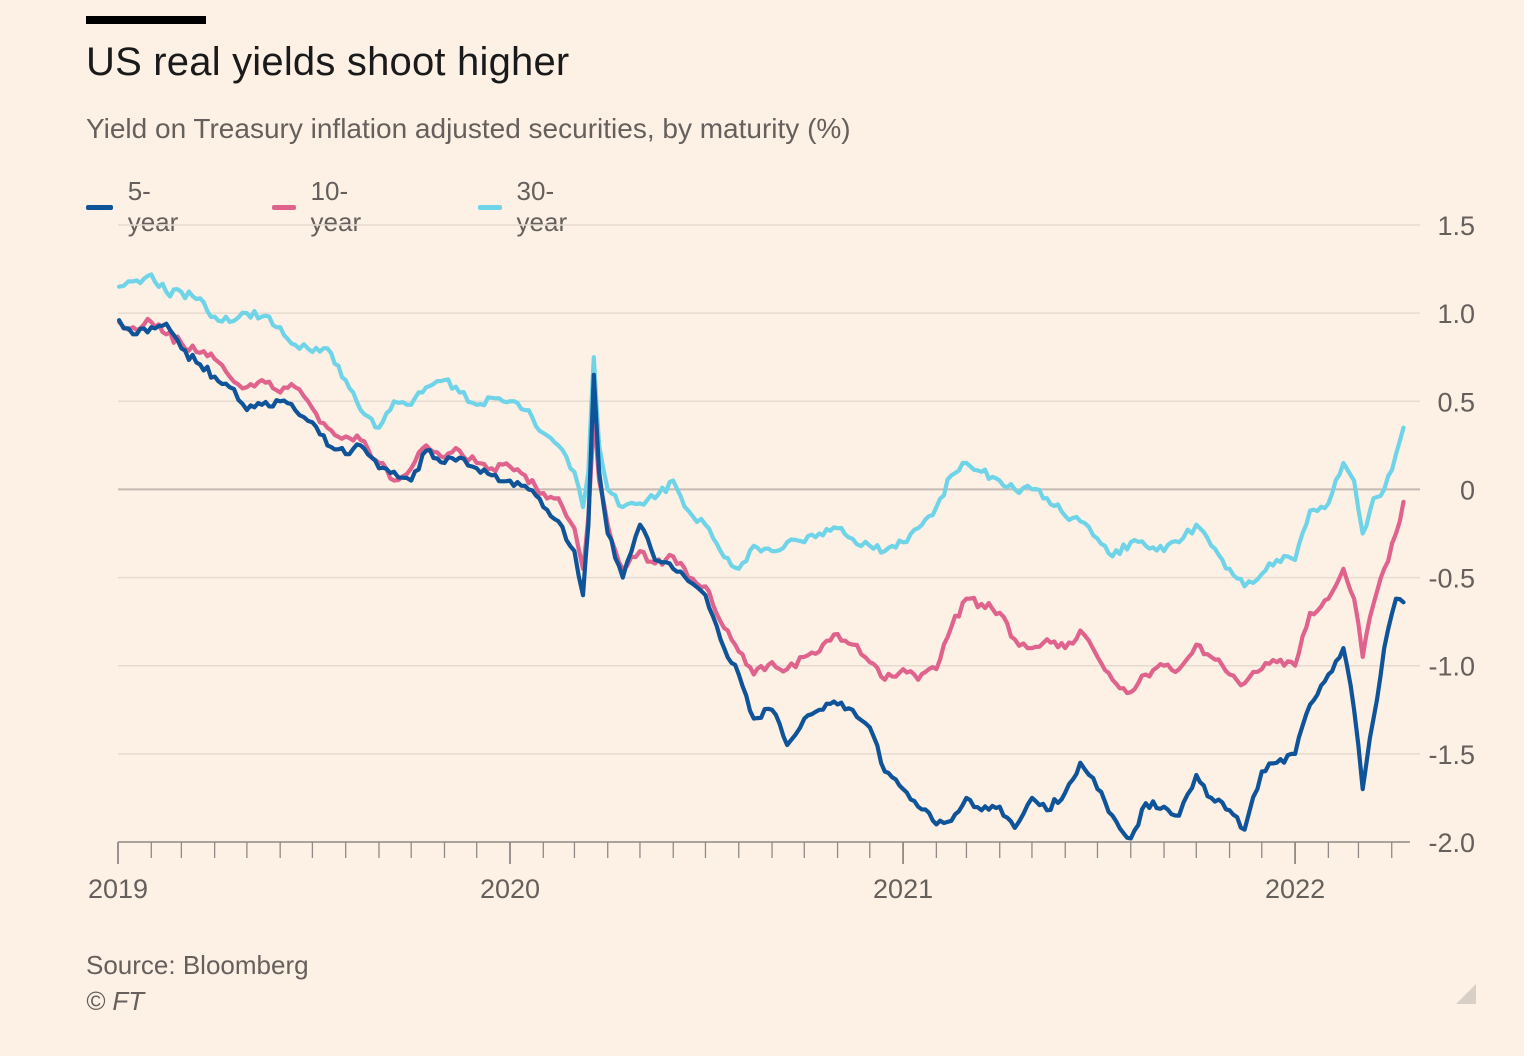  I want to click on y-tick-label: 1.5, so click(1456, 226).